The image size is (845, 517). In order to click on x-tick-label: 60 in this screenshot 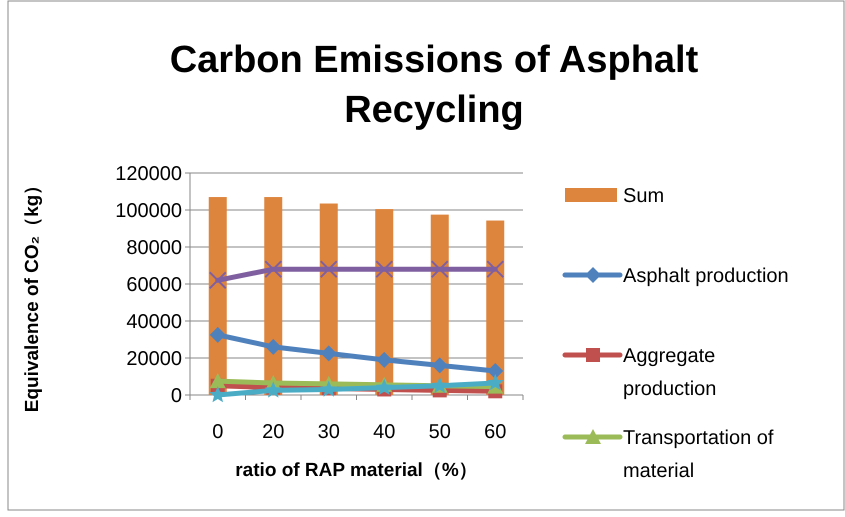, I will do `click(495, 432)`.